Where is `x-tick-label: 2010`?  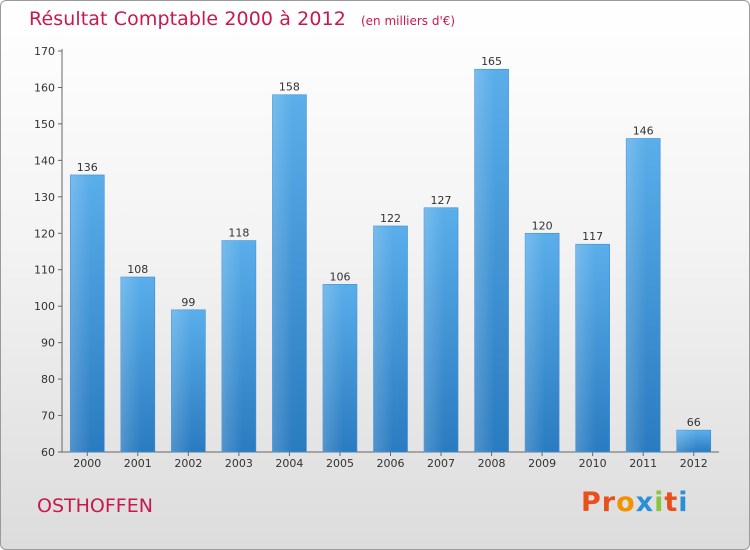
x-tick-label: 2010 is located at coordinates (593, 463).